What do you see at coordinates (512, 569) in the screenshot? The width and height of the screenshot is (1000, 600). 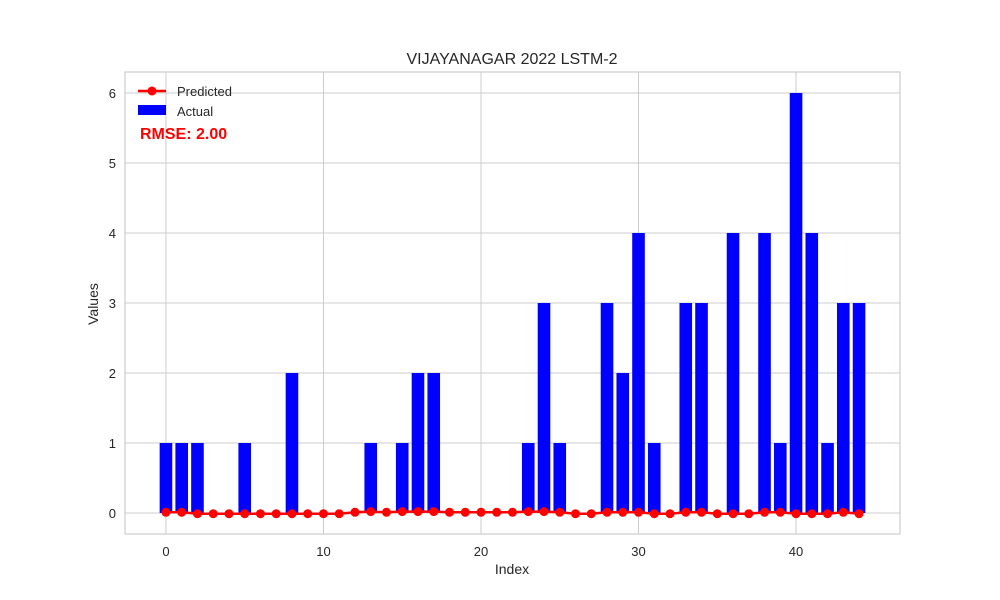 I see `x-axis-label: Index` at bounding box center [512, 569].